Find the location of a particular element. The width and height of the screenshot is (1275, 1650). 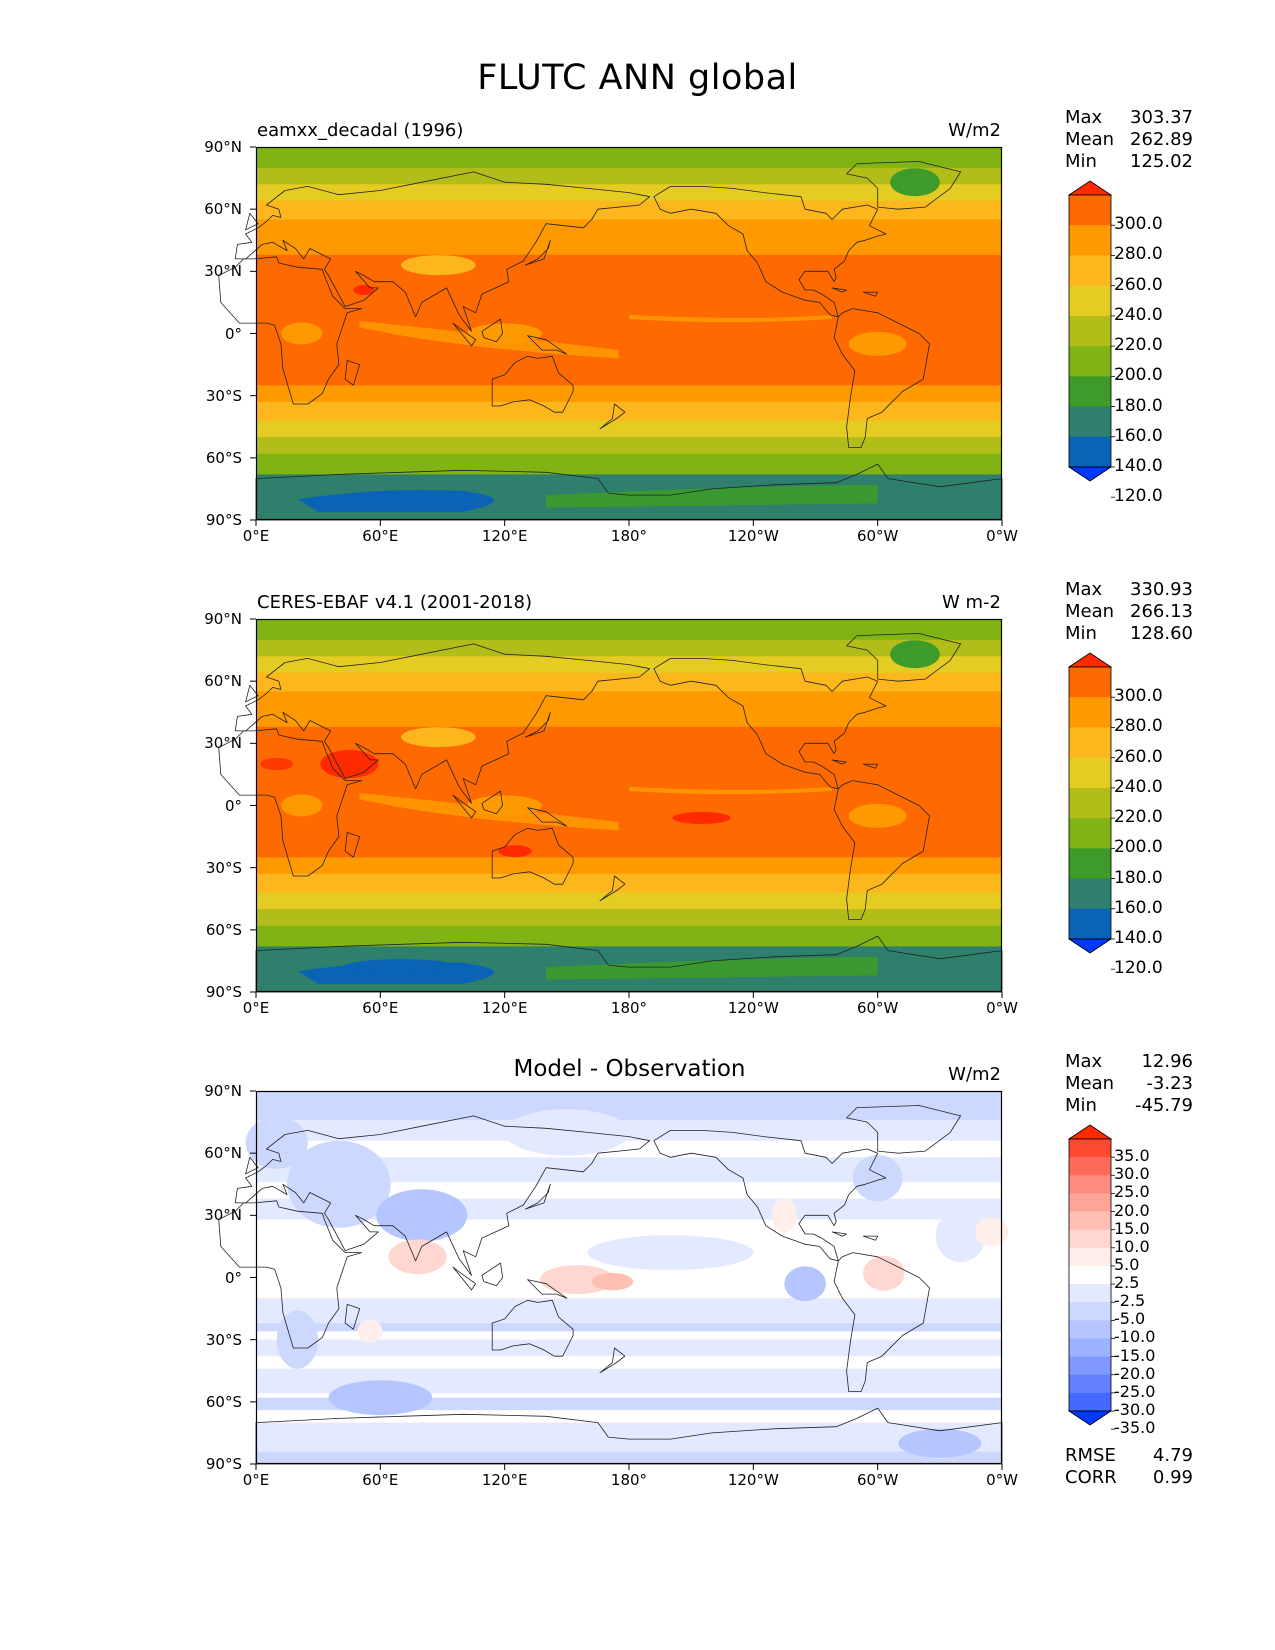

colorbar-tick-label: 25.0 is located at coordinates (1132, 1192).